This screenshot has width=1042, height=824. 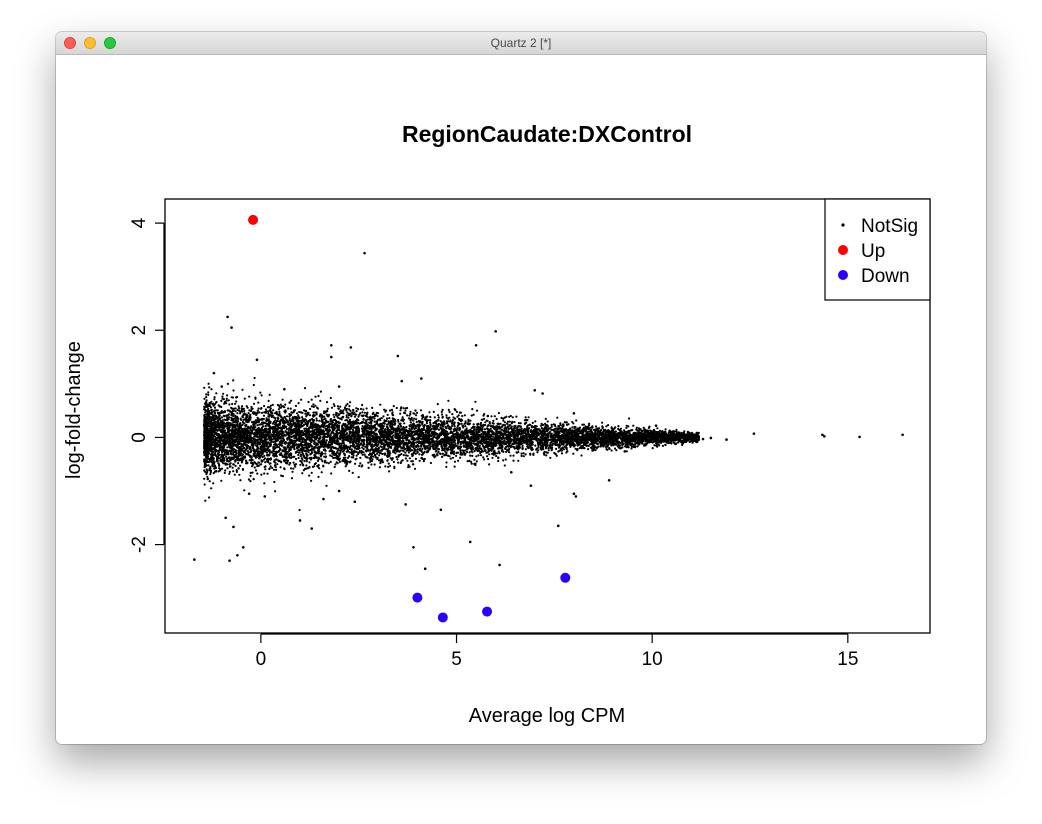 I want to click on minimize-icon, so click(x=90, y=43).